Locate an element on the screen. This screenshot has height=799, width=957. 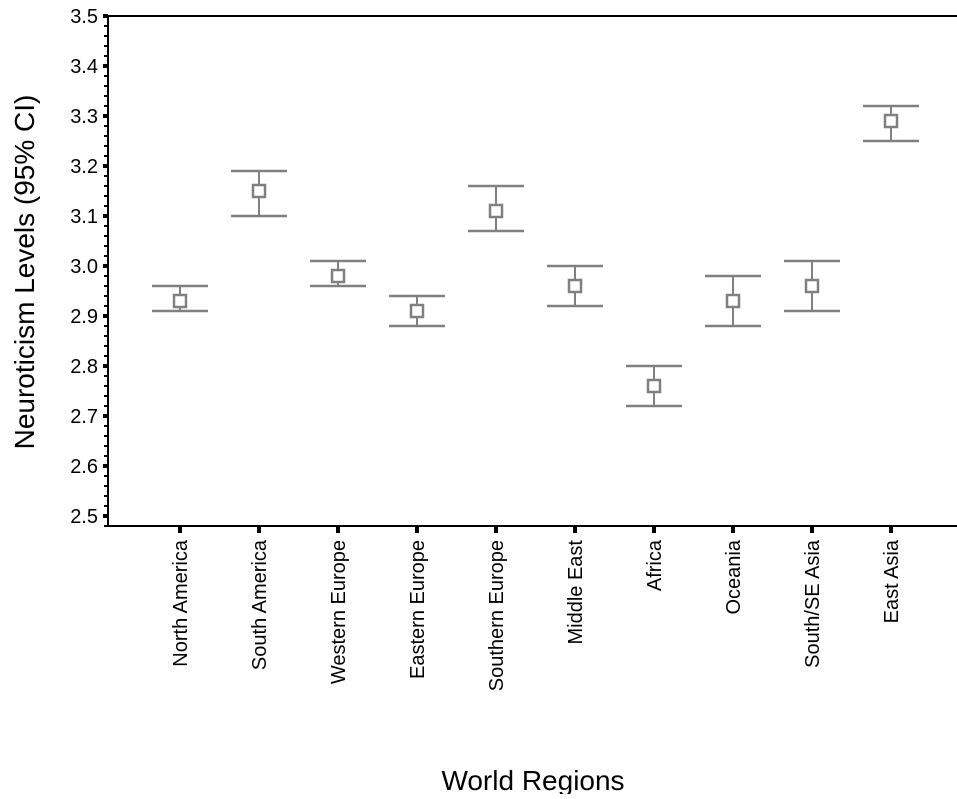
x-tick-label: Oceania is located at coordinates (734, 576).